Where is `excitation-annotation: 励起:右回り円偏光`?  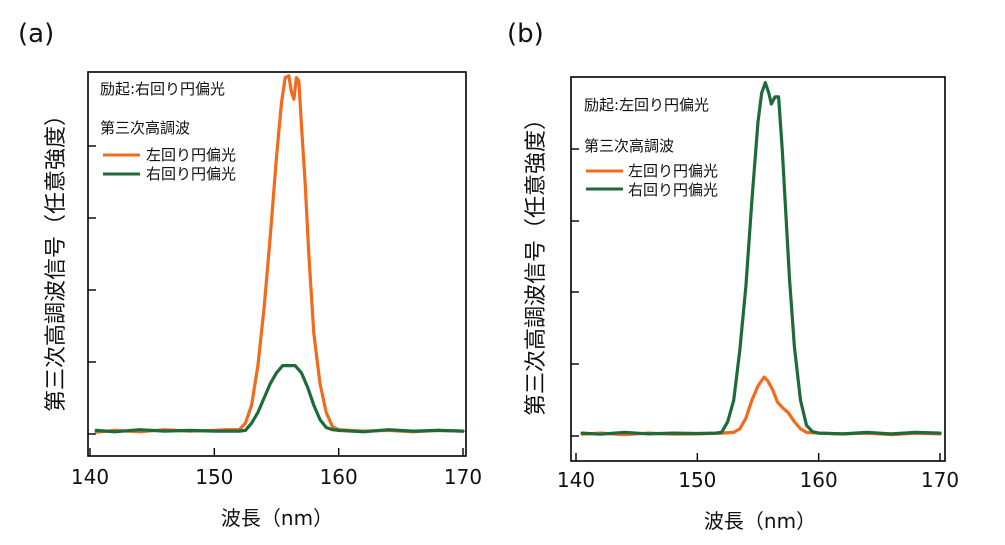
excitation-annotation: 励起:右回り円偏光 is located at coordinates (162, 89).